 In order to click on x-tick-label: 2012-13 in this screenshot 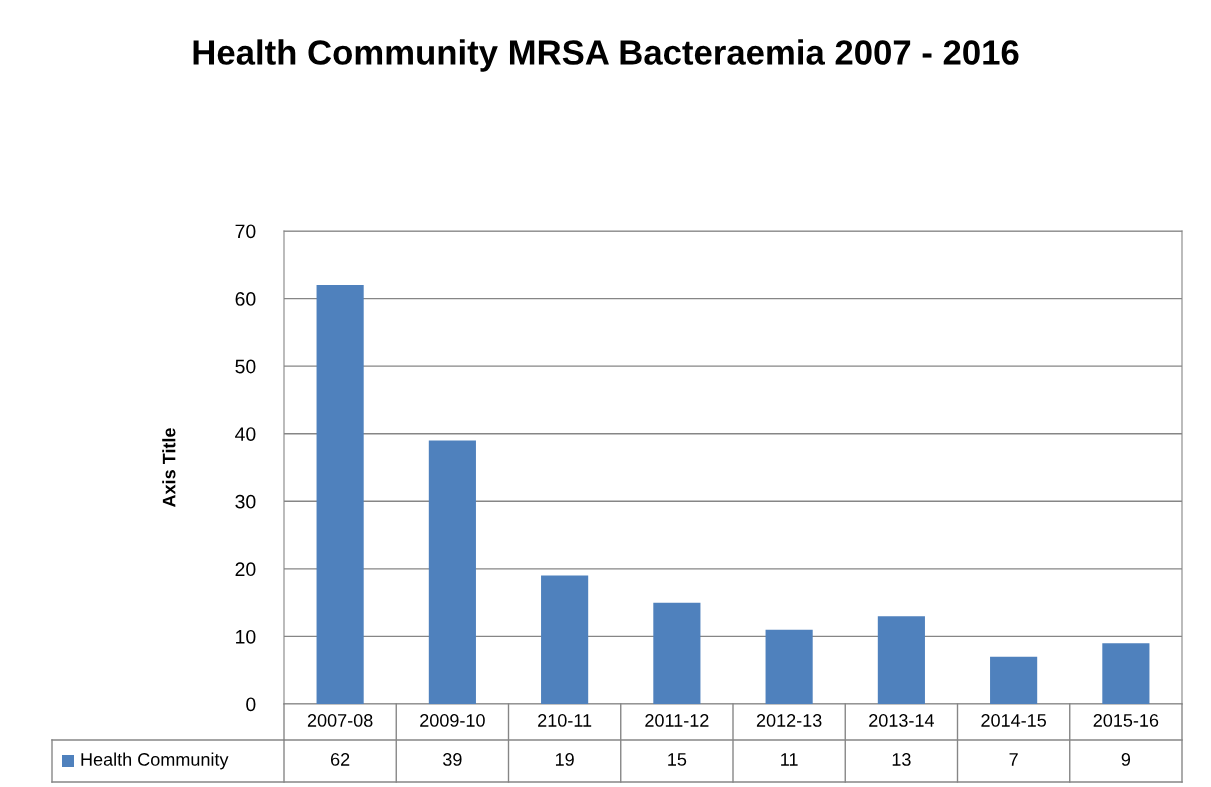, I will do `click(789, 720)`.